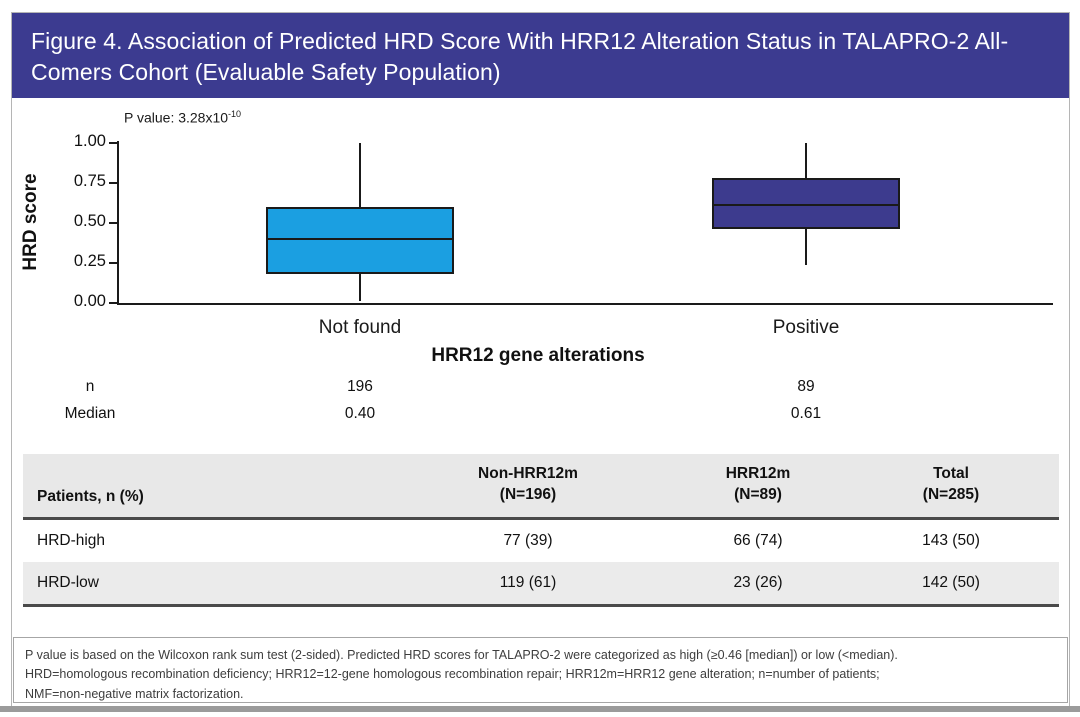  I want to click on p-value-base: P value: 3.28x10, so click(176, 117).